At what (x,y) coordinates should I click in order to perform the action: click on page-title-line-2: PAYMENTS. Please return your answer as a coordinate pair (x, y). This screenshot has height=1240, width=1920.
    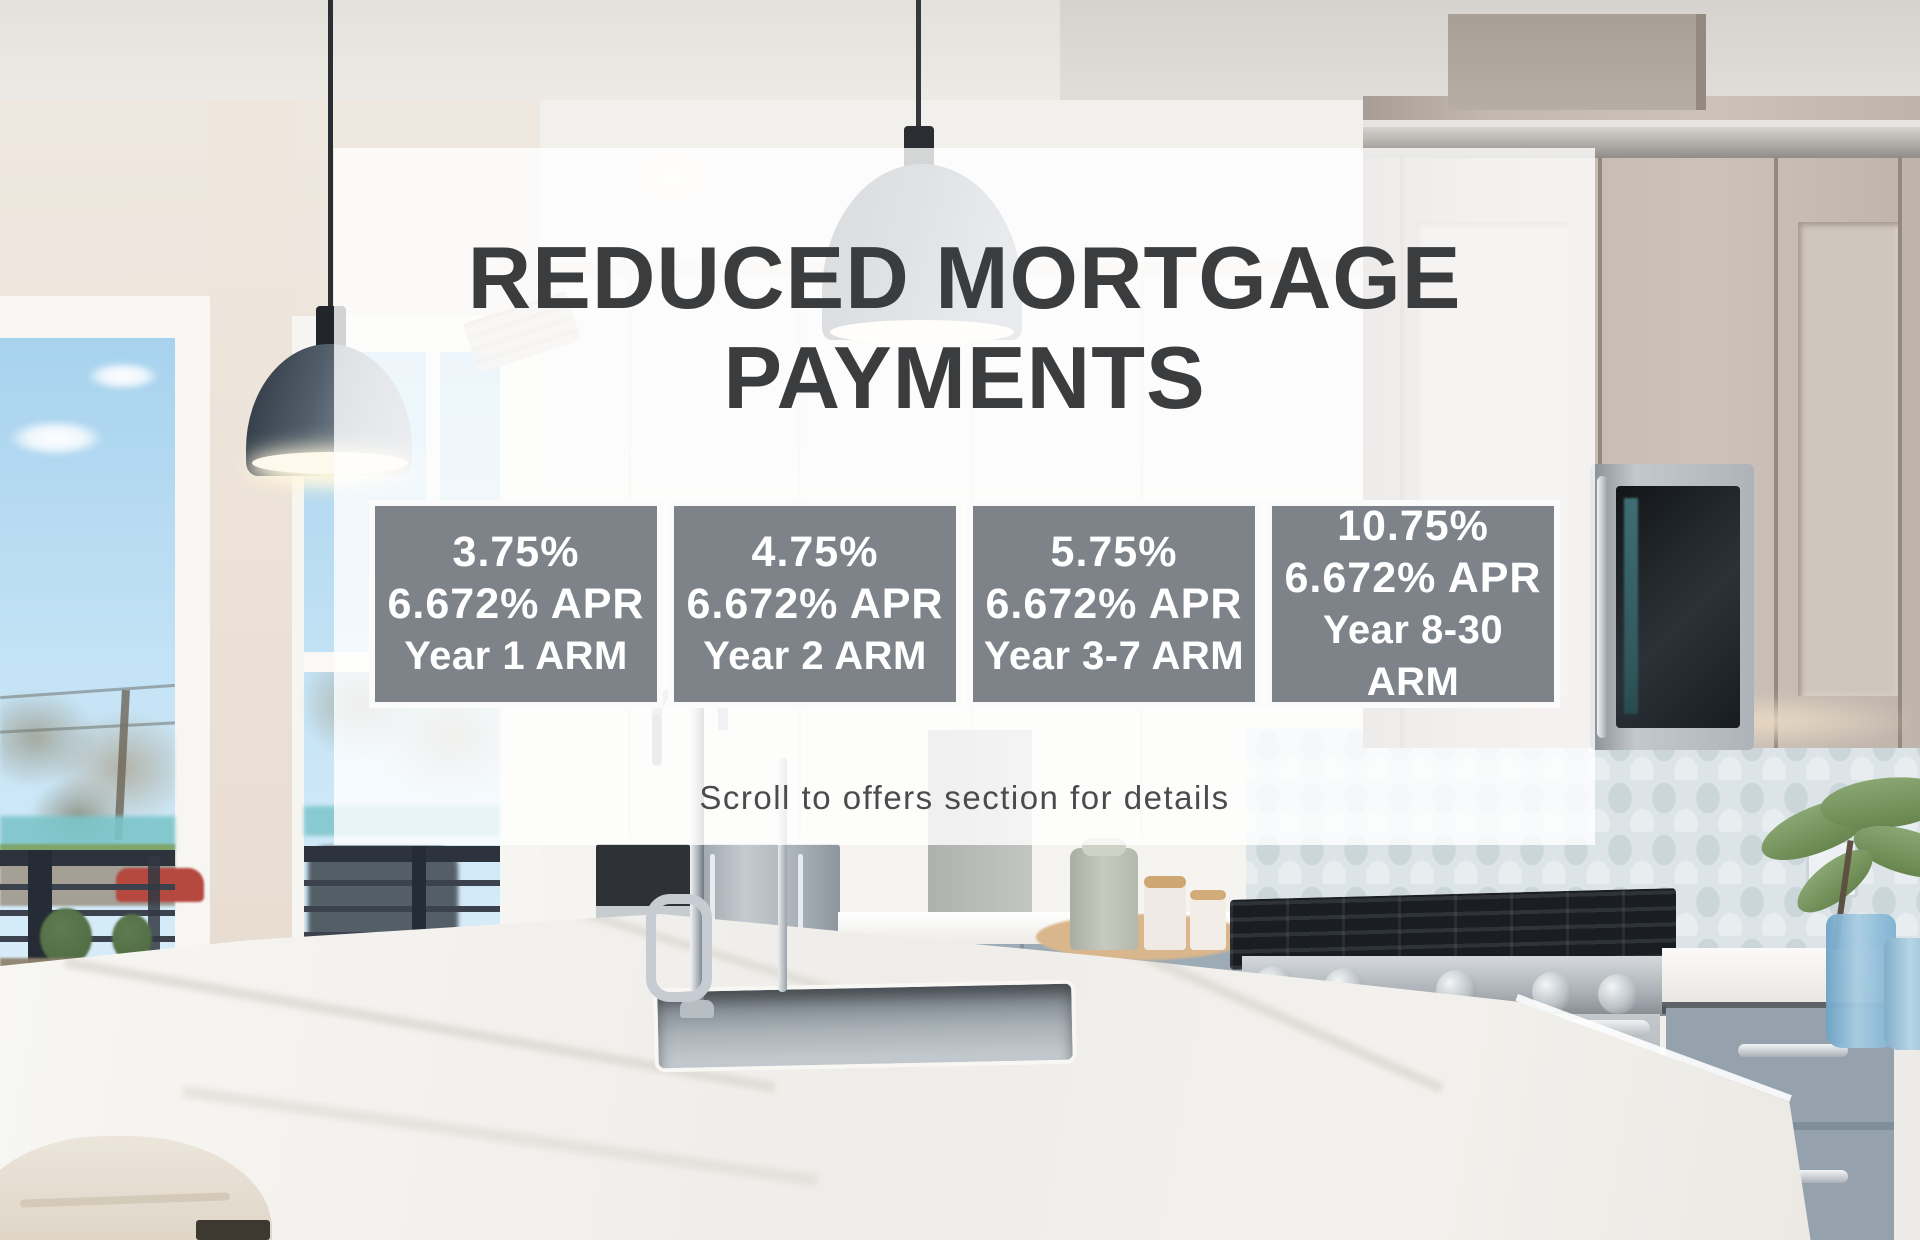
    Looking at the image, I should click on (964, 377).